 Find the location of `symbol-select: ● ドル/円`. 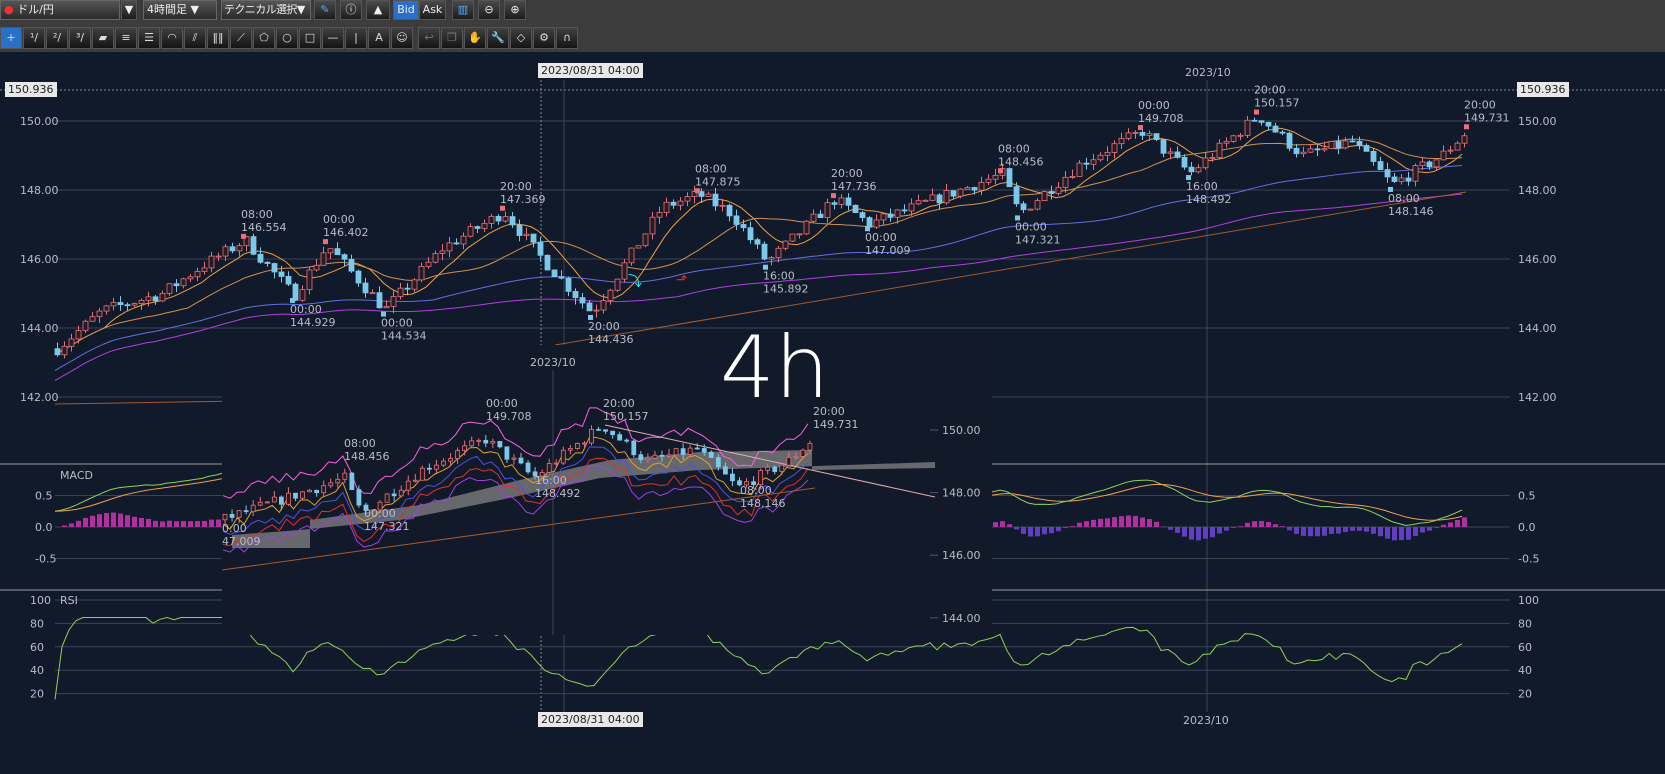

symbol-select: ● ドル/円 is located at coordinates (60, 10).